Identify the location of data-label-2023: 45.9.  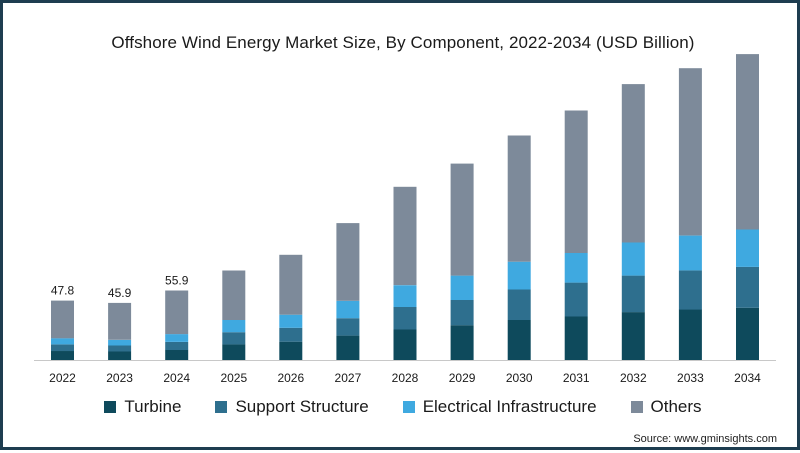
(120, 293).